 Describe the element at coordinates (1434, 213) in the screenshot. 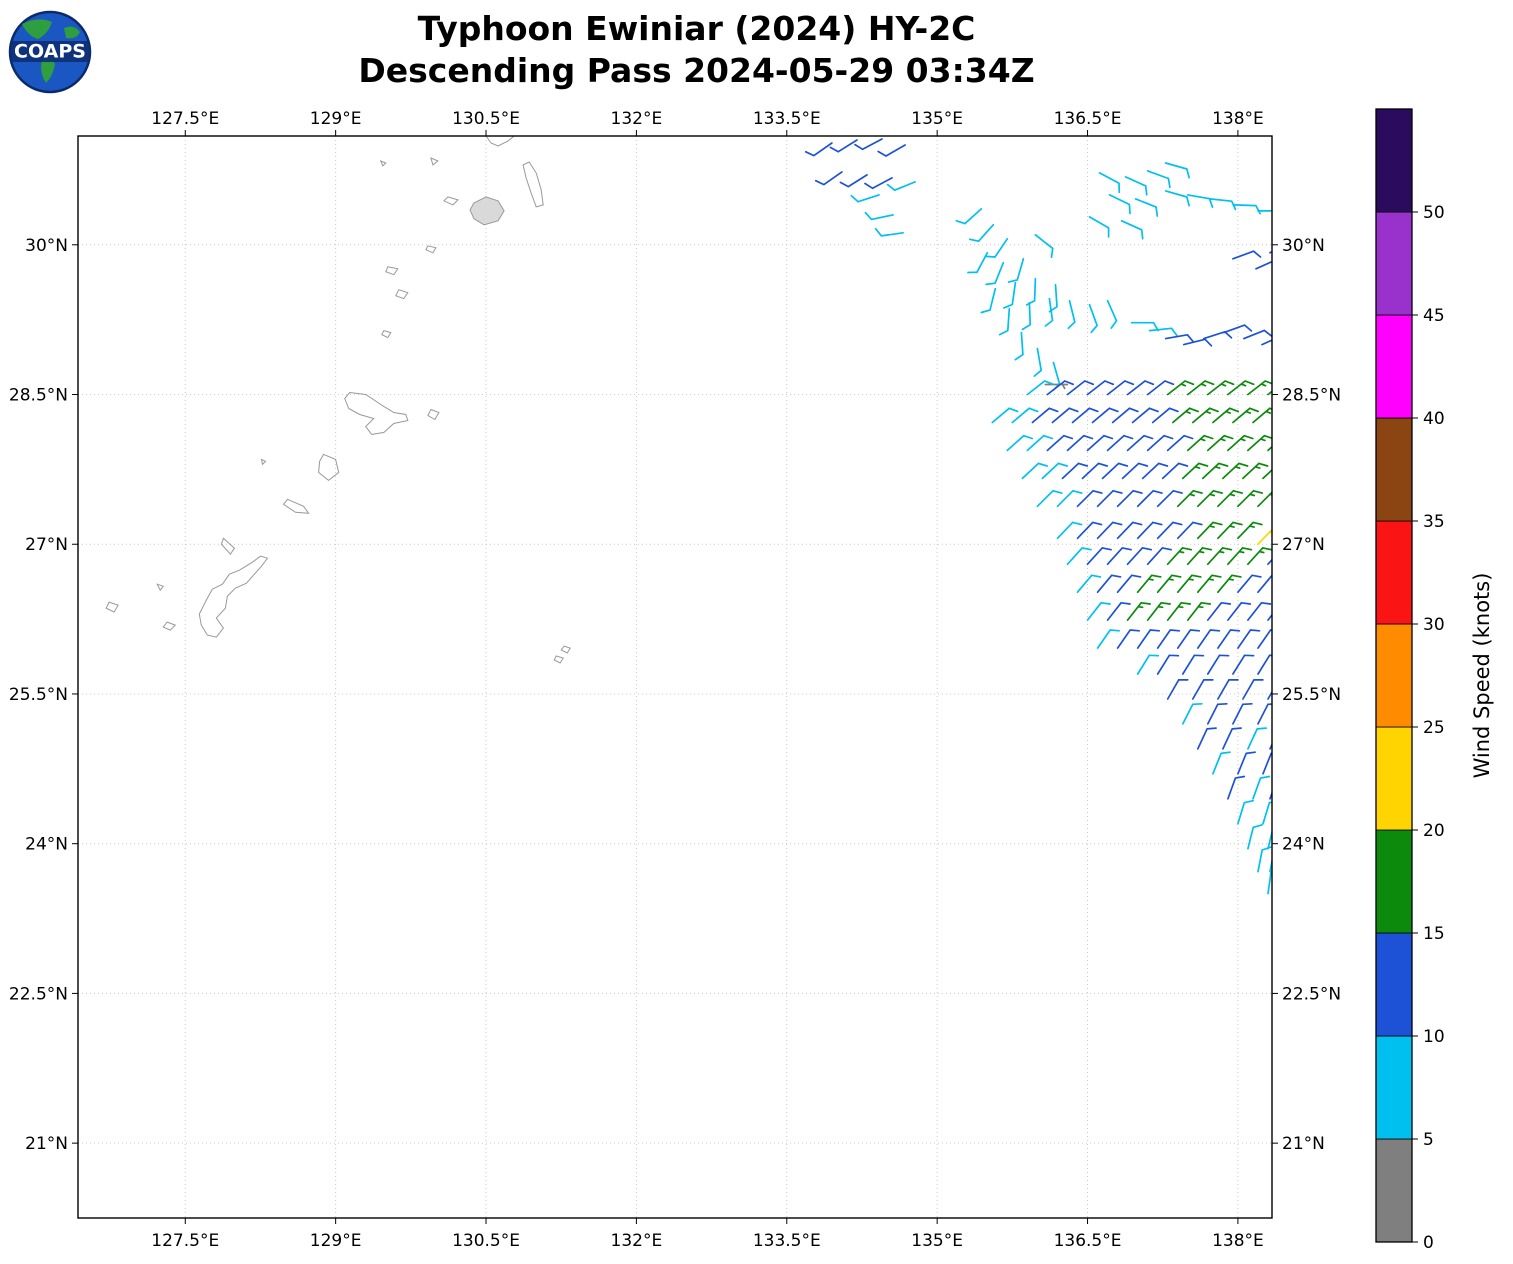

I see `colorbar-tick-label: 50` at that location.